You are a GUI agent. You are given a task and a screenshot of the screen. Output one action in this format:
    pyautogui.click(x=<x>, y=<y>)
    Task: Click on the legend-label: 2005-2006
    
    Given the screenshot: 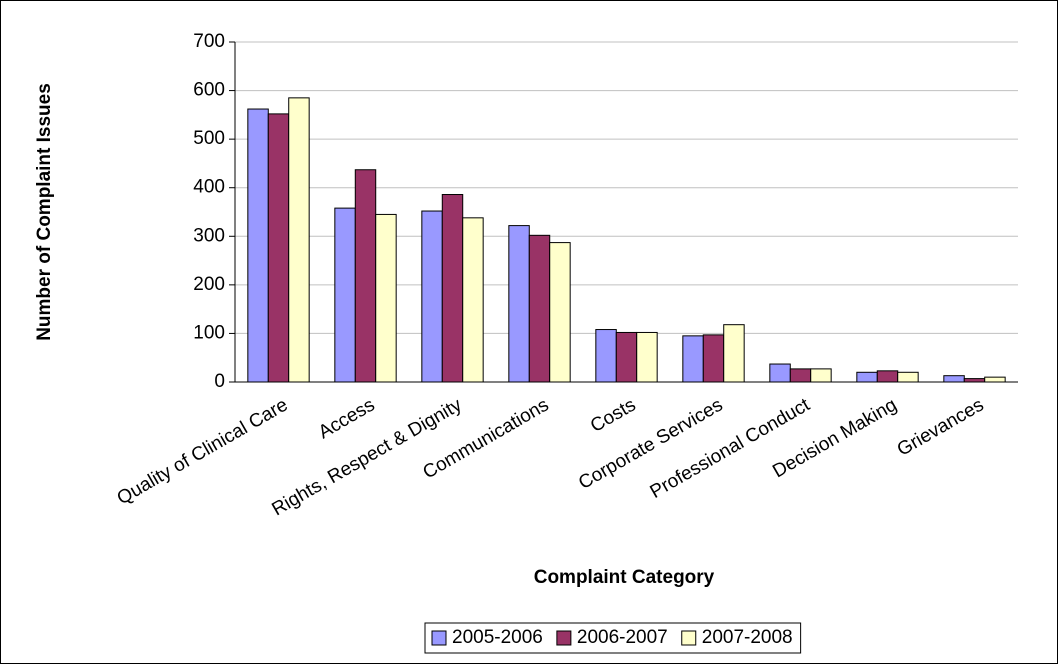 What is the action you would take?
    pyautogui.click(x=497, y=637)
    